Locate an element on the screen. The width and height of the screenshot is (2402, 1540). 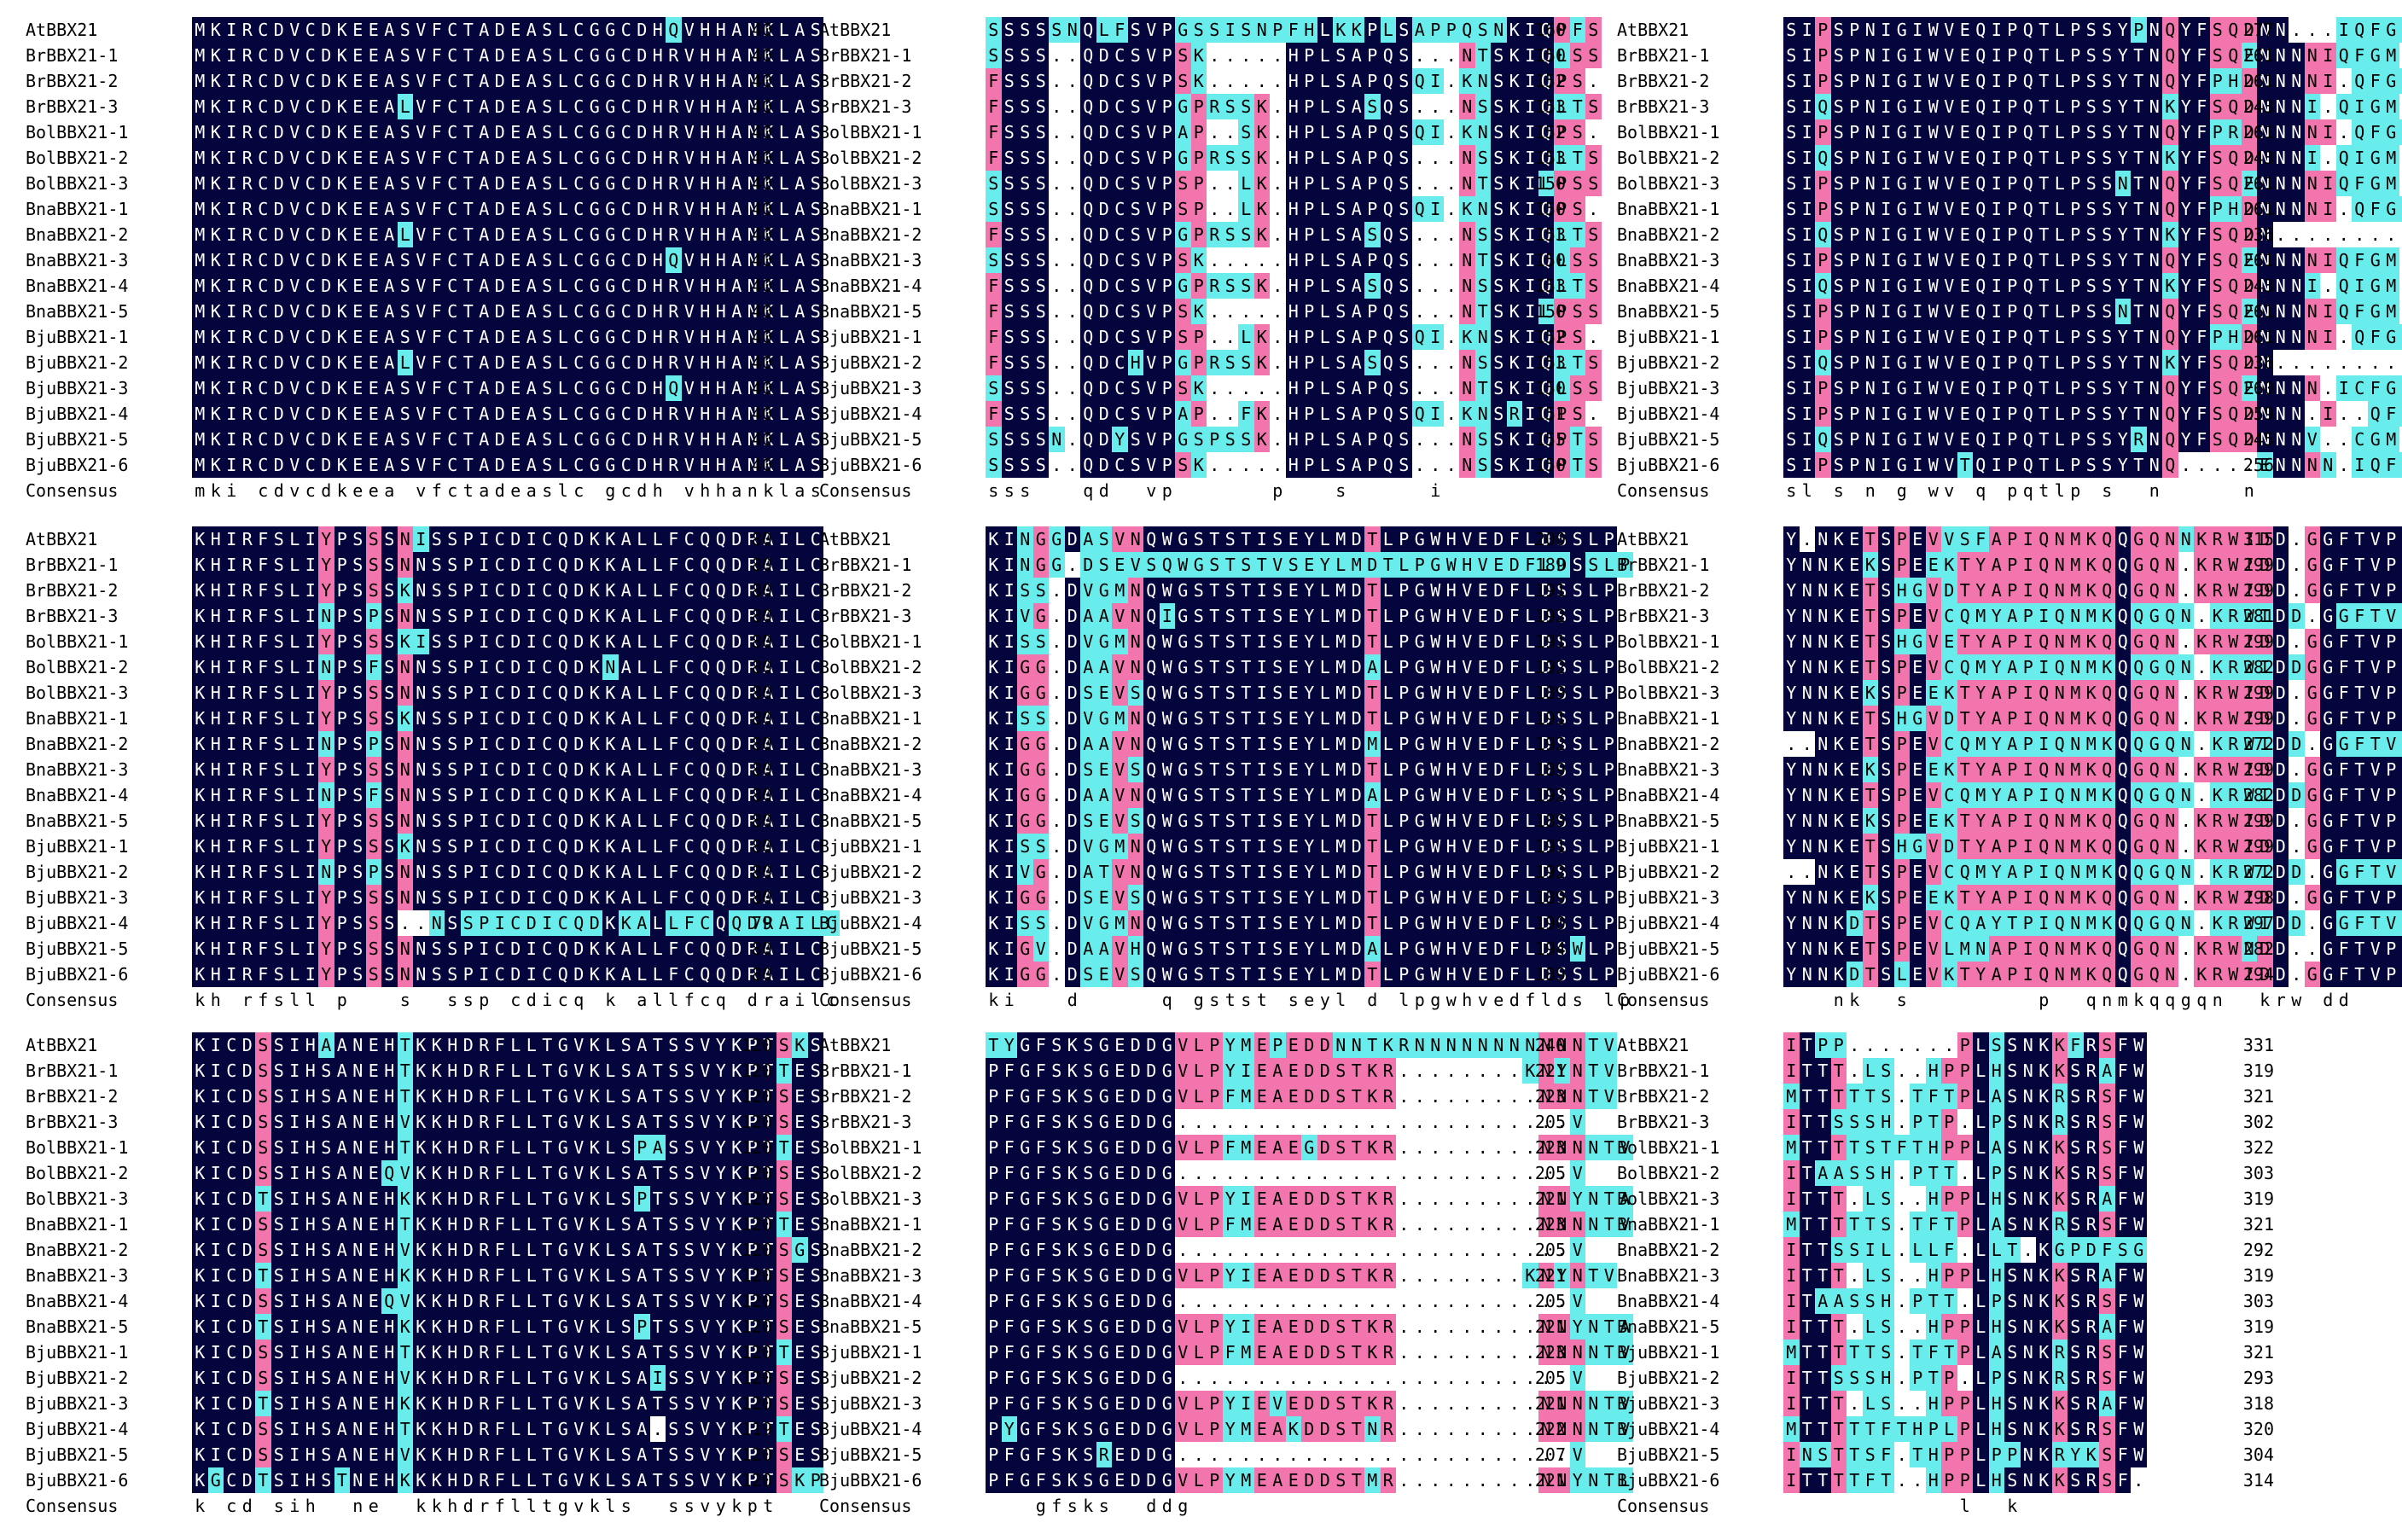
sequence-name: BnaBBX21-2 is located at coordinates (77, 234).